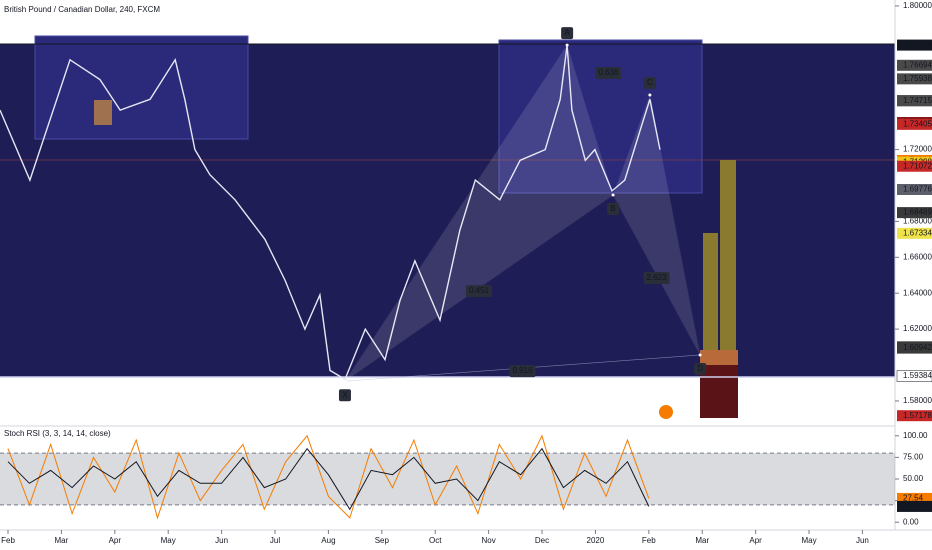  Describe the element at coordinates (596, 540) in the screenshot. I see `x-tick-label: 2020` at that location.